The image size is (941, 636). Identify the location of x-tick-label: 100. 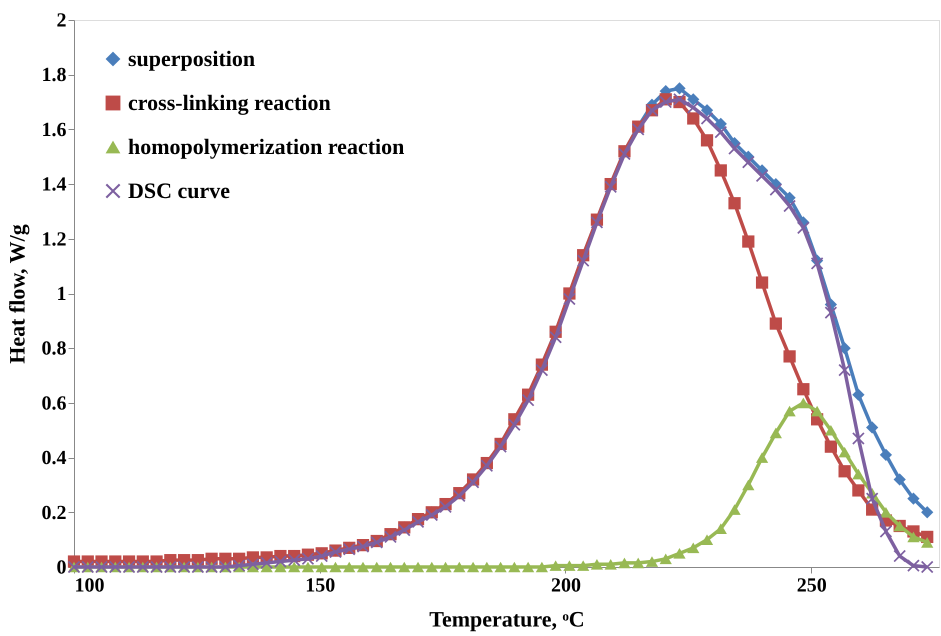
(89, 585).